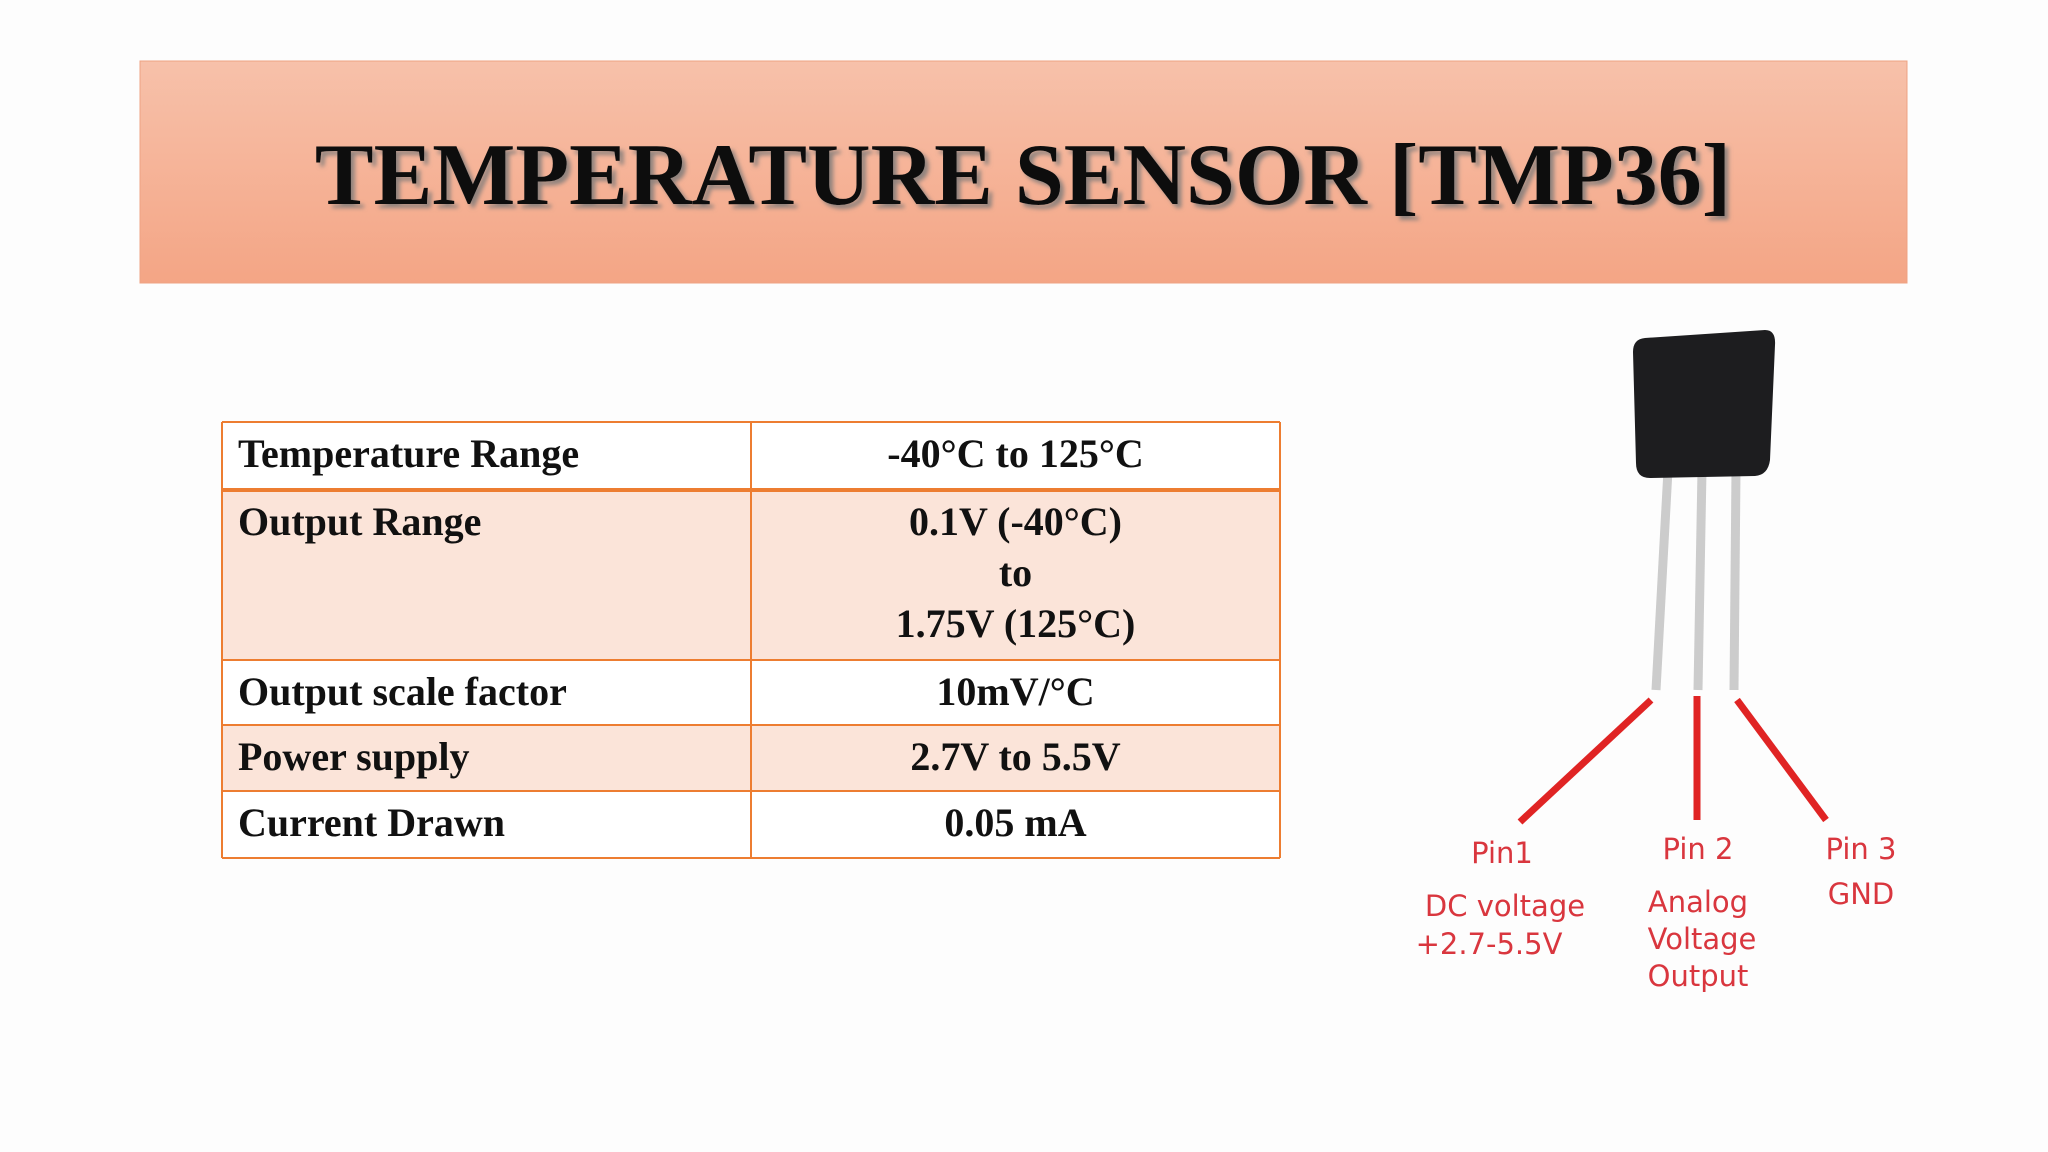  What do you see at coordinates (359, 521) in the screenshot?
I see `cell-label: Output Range` at bounding box center [359, 521].